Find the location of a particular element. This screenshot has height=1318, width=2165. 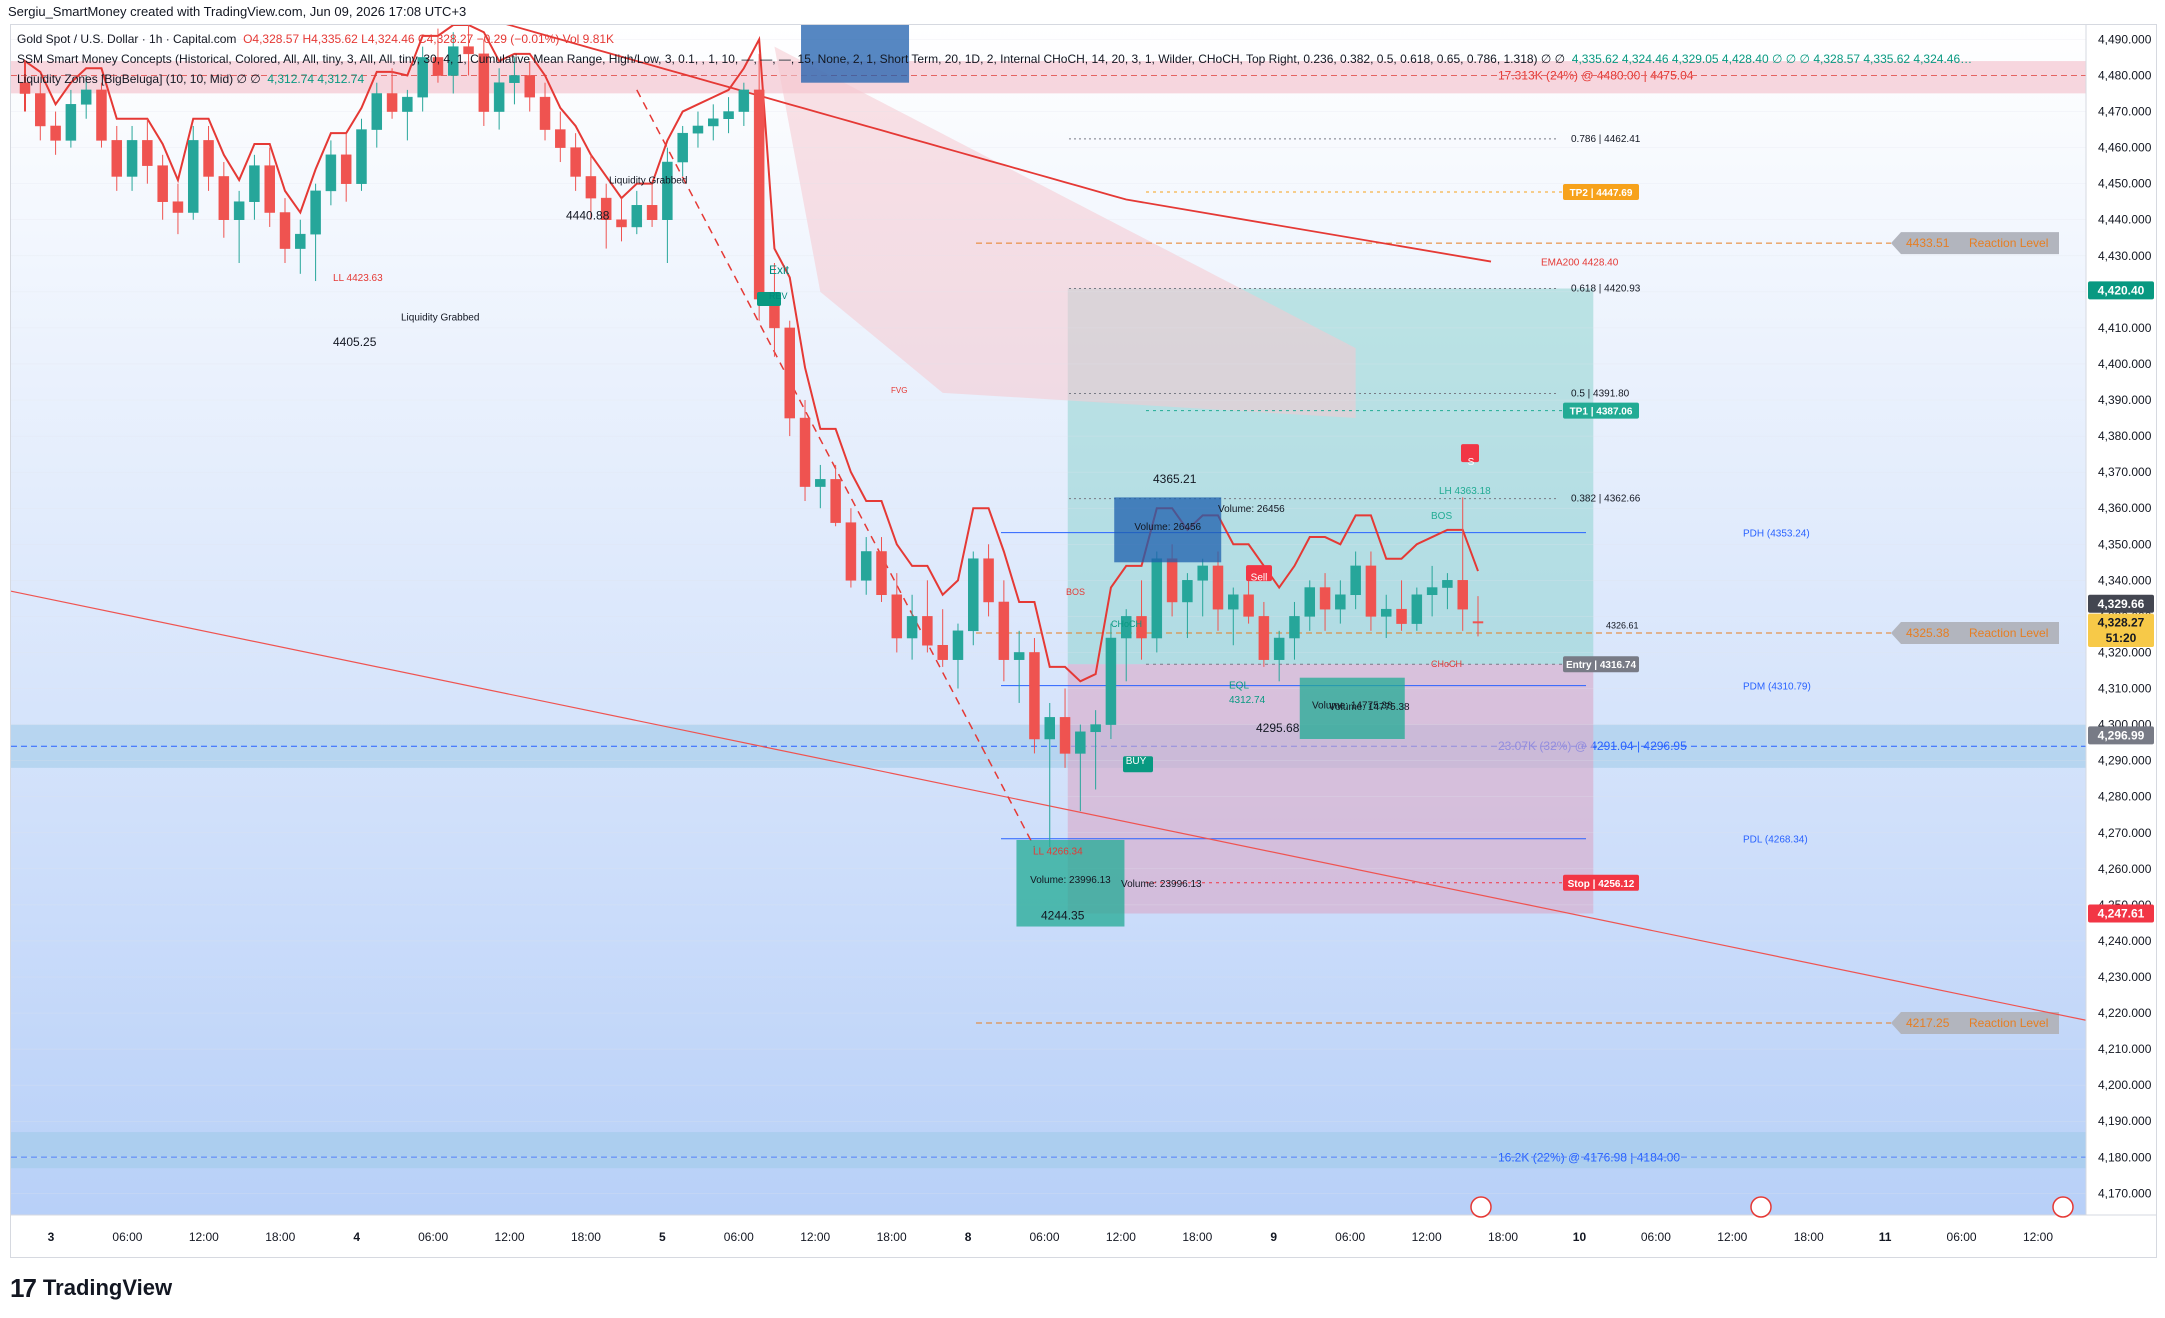

indicator-liquidity-values: 4,312.74 4,312.74 is located at coordinates (316, 79).